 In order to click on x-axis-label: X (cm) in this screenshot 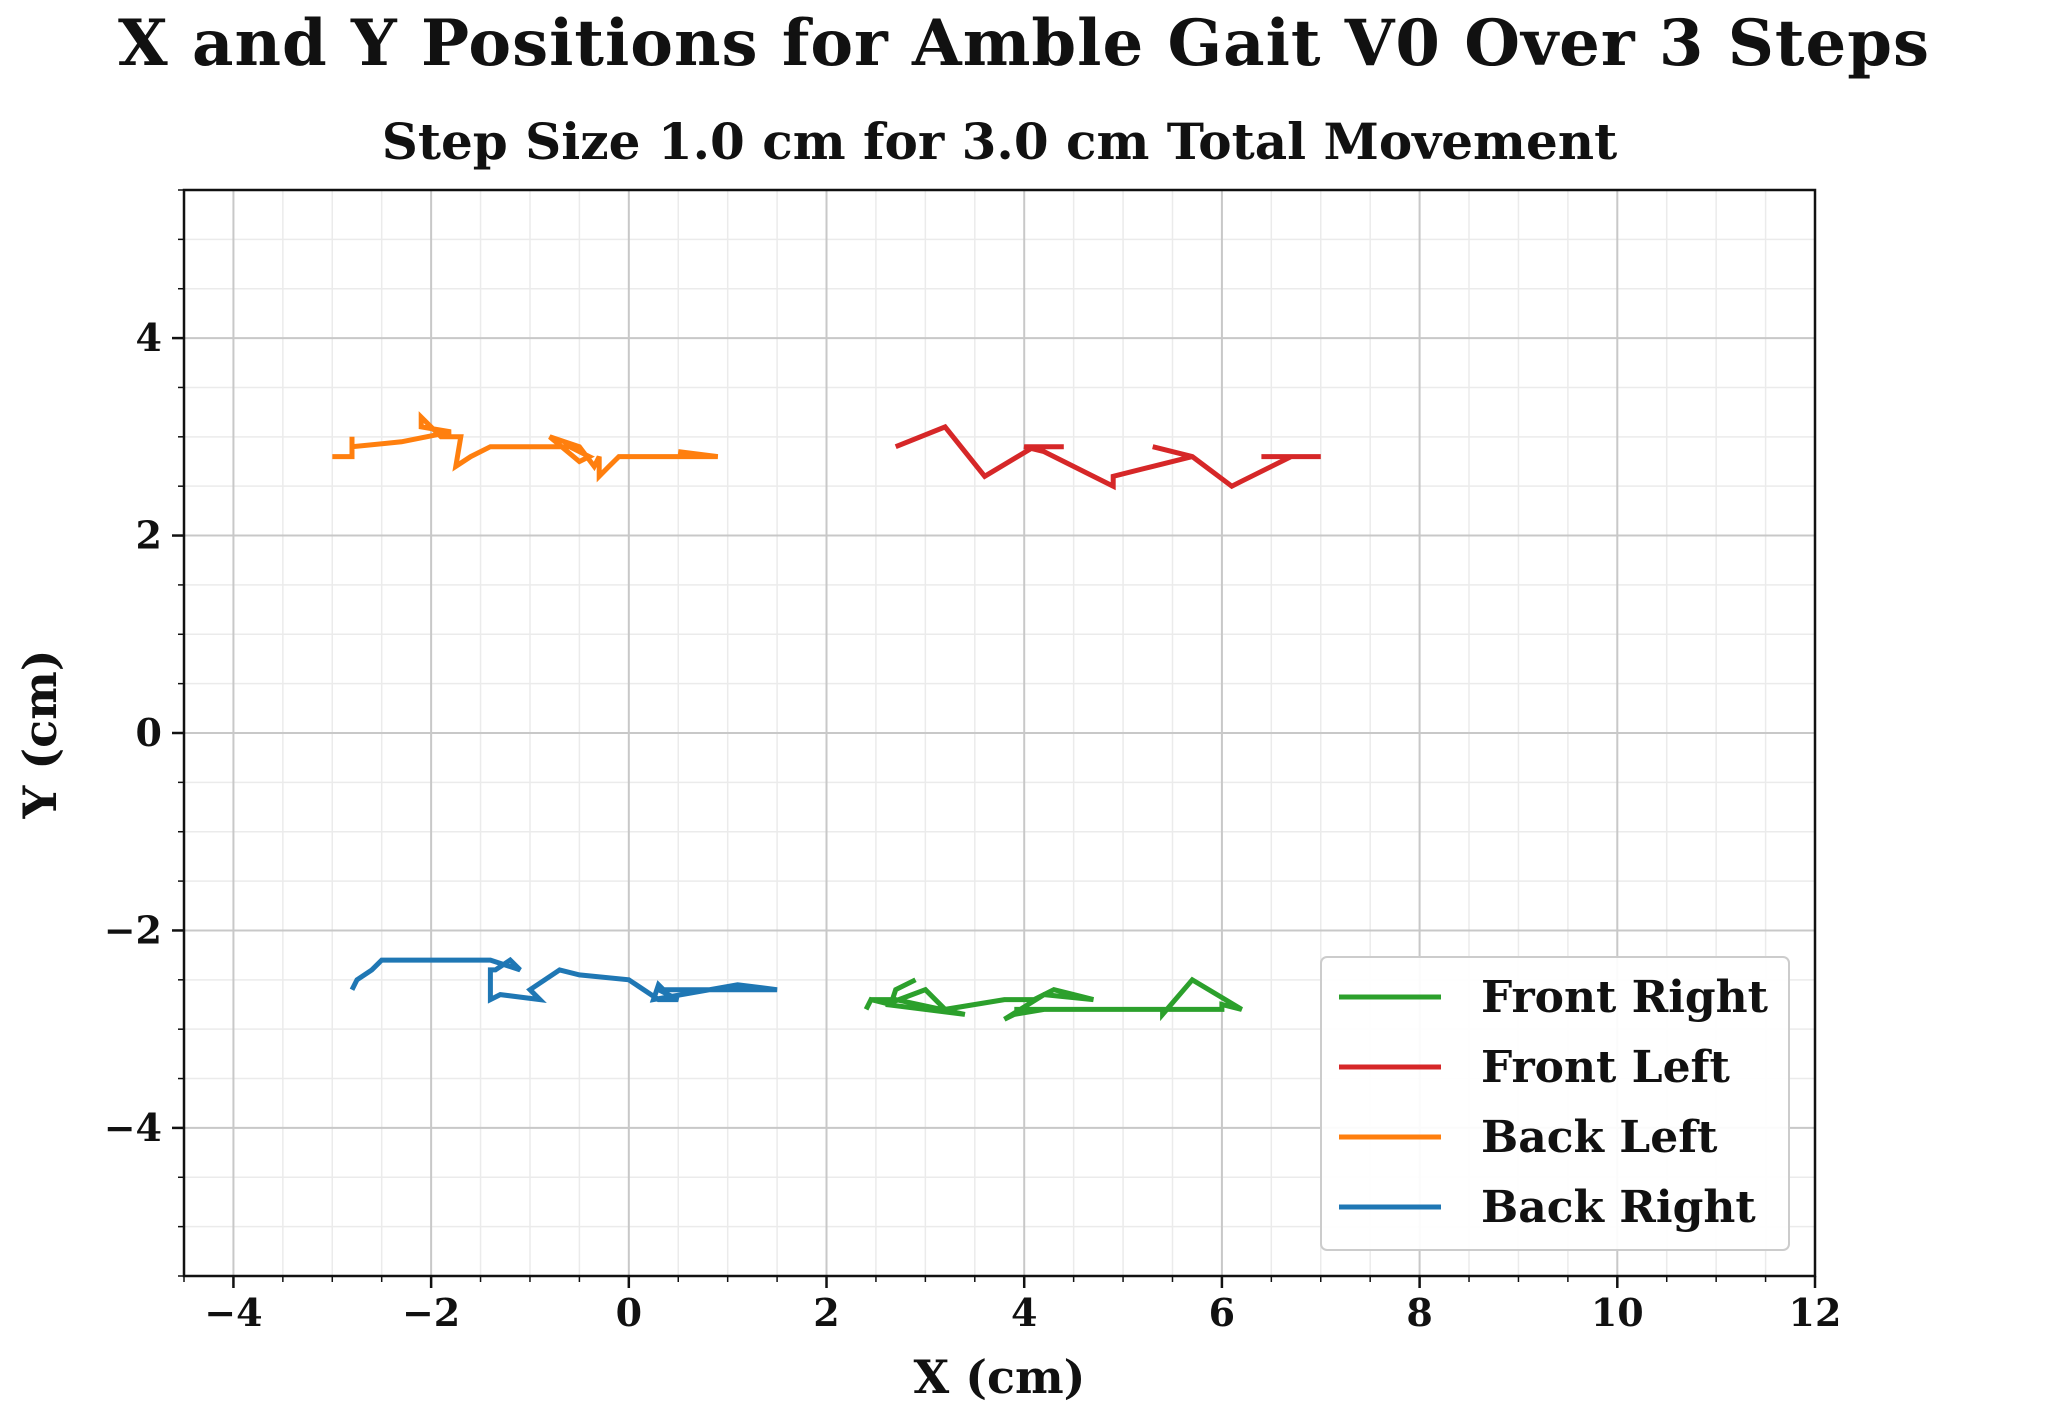, I will do `click(999, 1377)`.